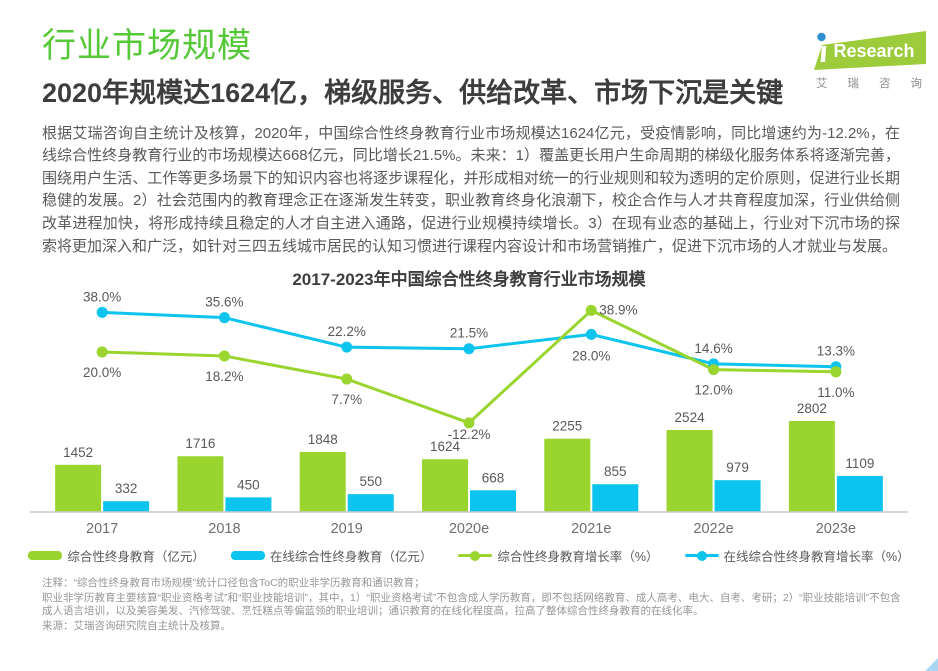  What do you see at coordinates (591, 356) in the screenshot?
I see `growth-rate-label: 28.0%` at bounding box center [591, 356].